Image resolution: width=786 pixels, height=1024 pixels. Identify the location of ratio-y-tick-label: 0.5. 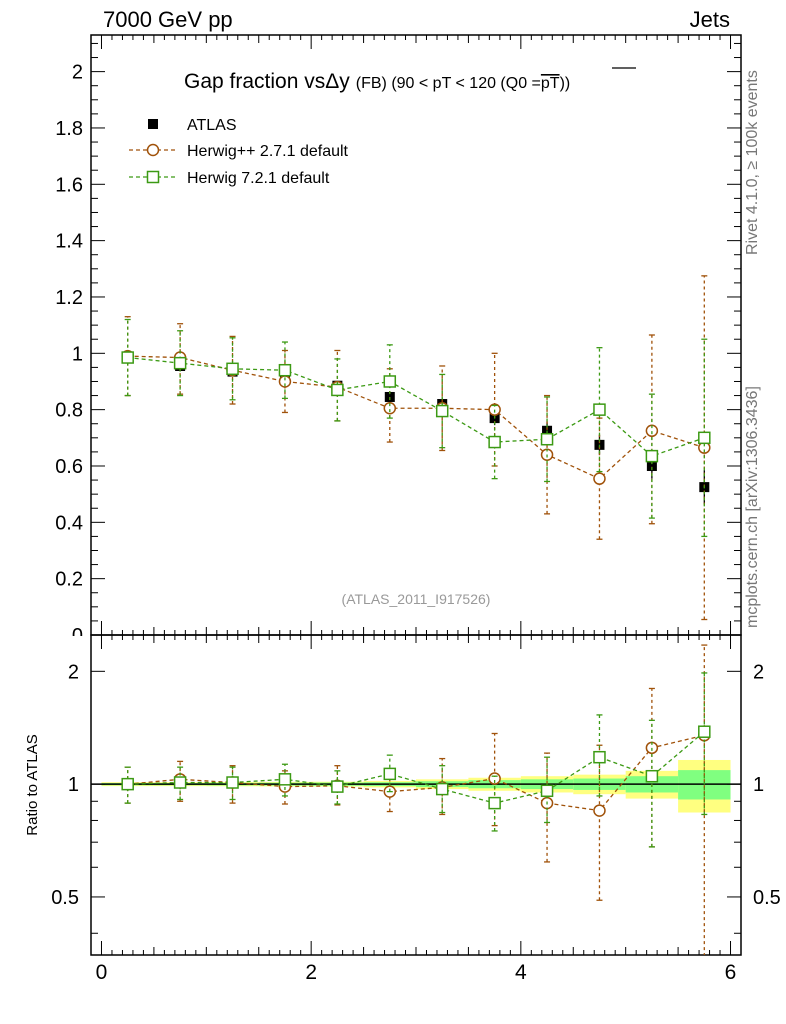
(65, 898).